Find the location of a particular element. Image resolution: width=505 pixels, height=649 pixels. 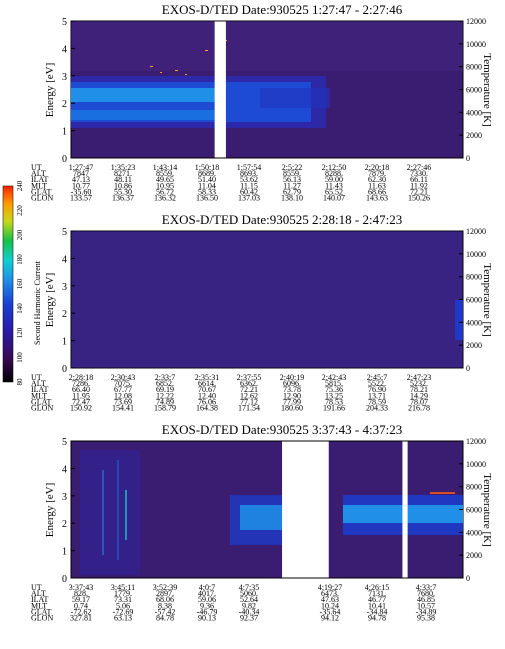

table-cell: 10.24 is located at coordinates (330, 605).